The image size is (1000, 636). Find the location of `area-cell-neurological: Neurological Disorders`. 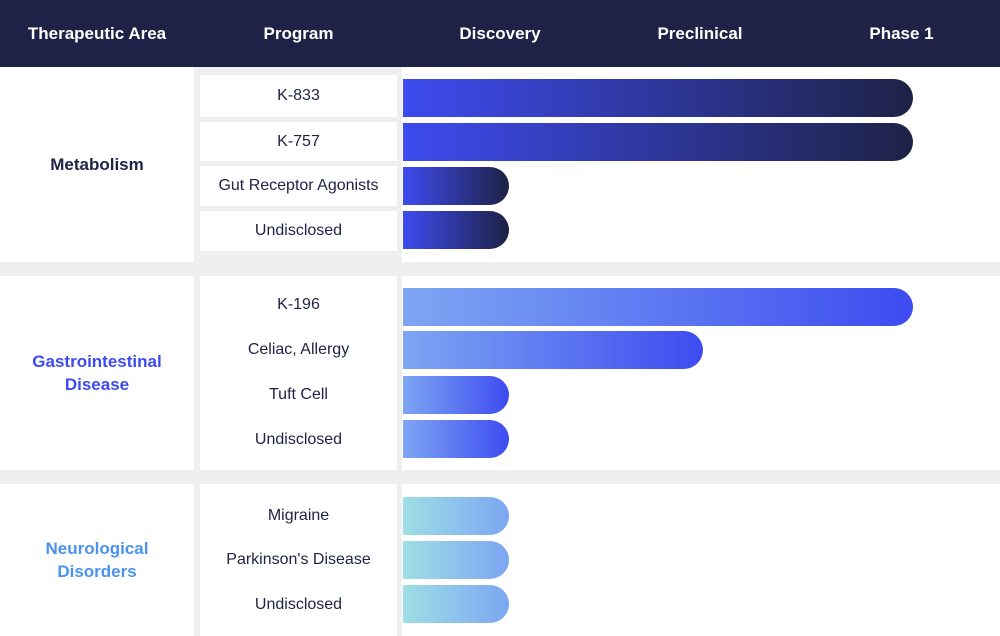

area-cell-neurological: Neurological Disorders is located at coordinates (97, 560).